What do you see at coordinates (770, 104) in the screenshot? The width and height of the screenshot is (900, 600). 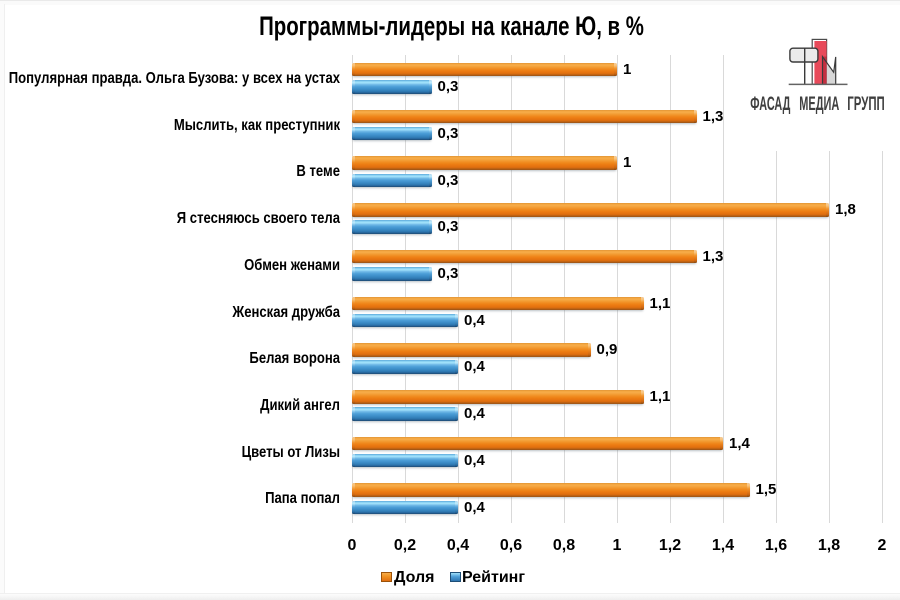 I see `svg-text: ФАСАД` at bounding box center [770, 104].